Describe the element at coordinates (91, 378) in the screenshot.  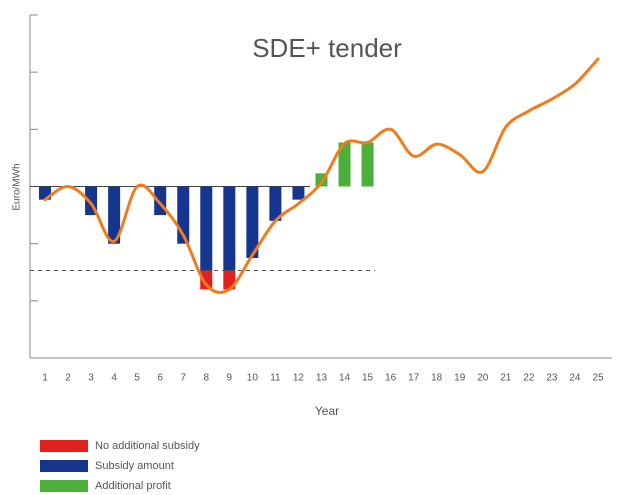
I see `x-tick-label: 3` at that location.